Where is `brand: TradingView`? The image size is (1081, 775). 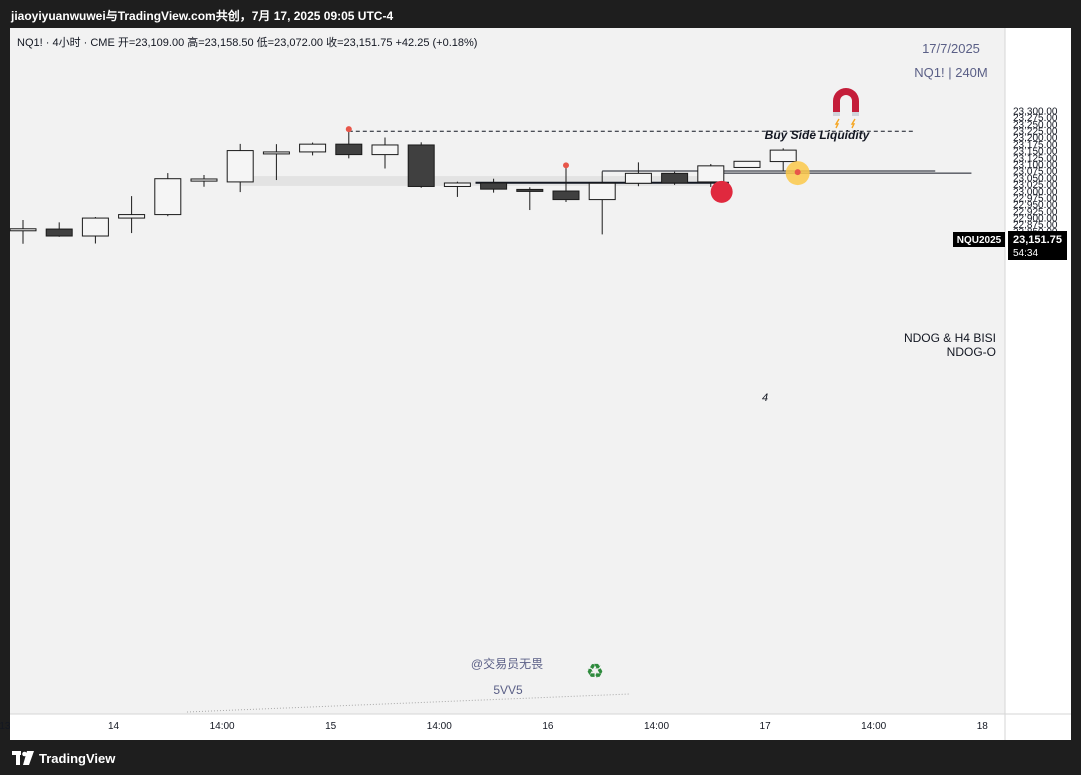
brand: TradingView is located at coordinates (63, 758).